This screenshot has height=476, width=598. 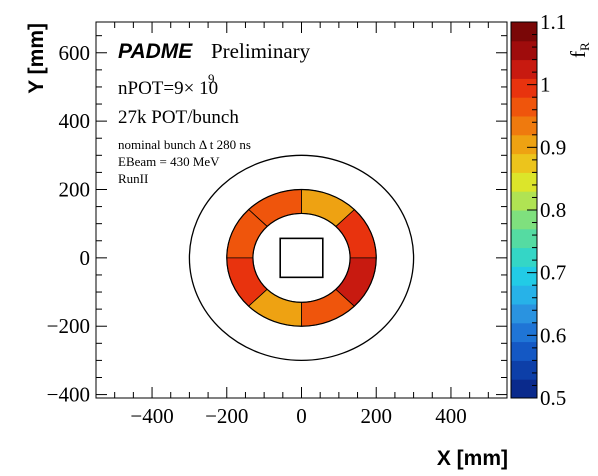 What do you see at coordinates (168, 88) in the screenshot?
I see `npot-label: nPOT=9× 10` at bounding box center [168, 88].